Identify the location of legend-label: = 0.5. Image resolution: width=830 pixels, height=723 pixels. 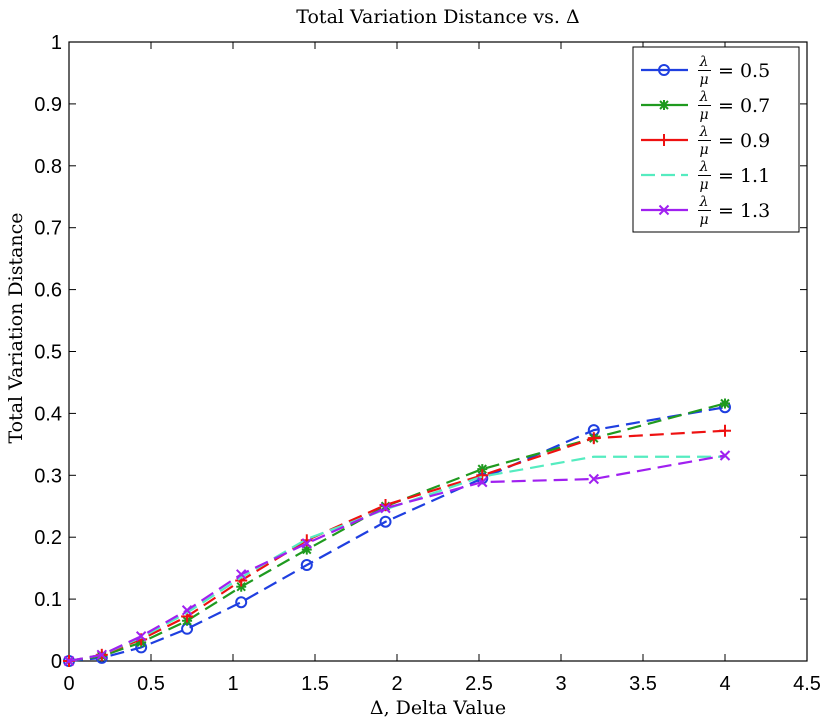
(744, 71).